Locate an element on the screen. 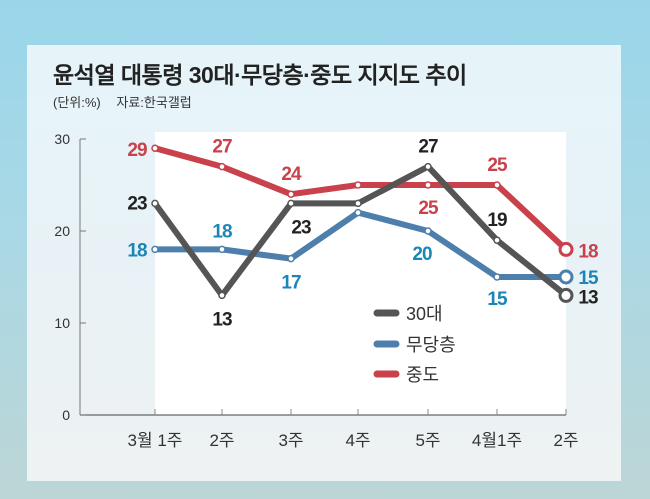 This screenshot has width=650, height=499. x-tick-label: 3주 is located at coordinates (290, 440).